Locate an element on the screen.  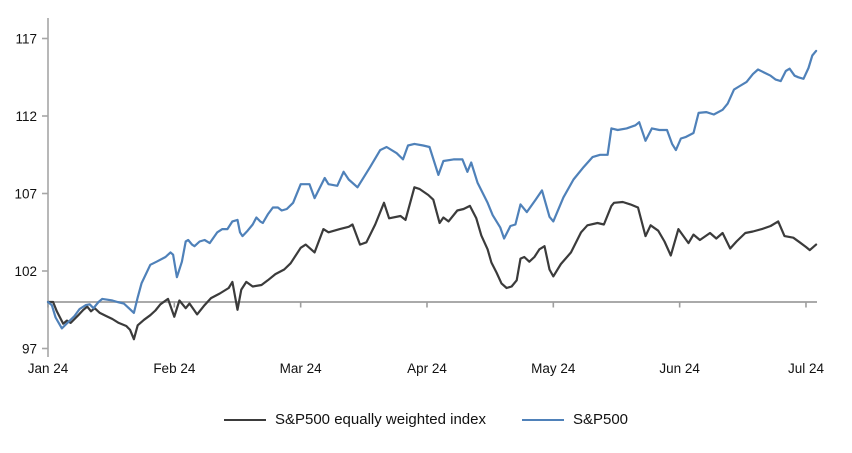
x-axis-tick-label: Jul 24 is located at coordinates (806, 368).